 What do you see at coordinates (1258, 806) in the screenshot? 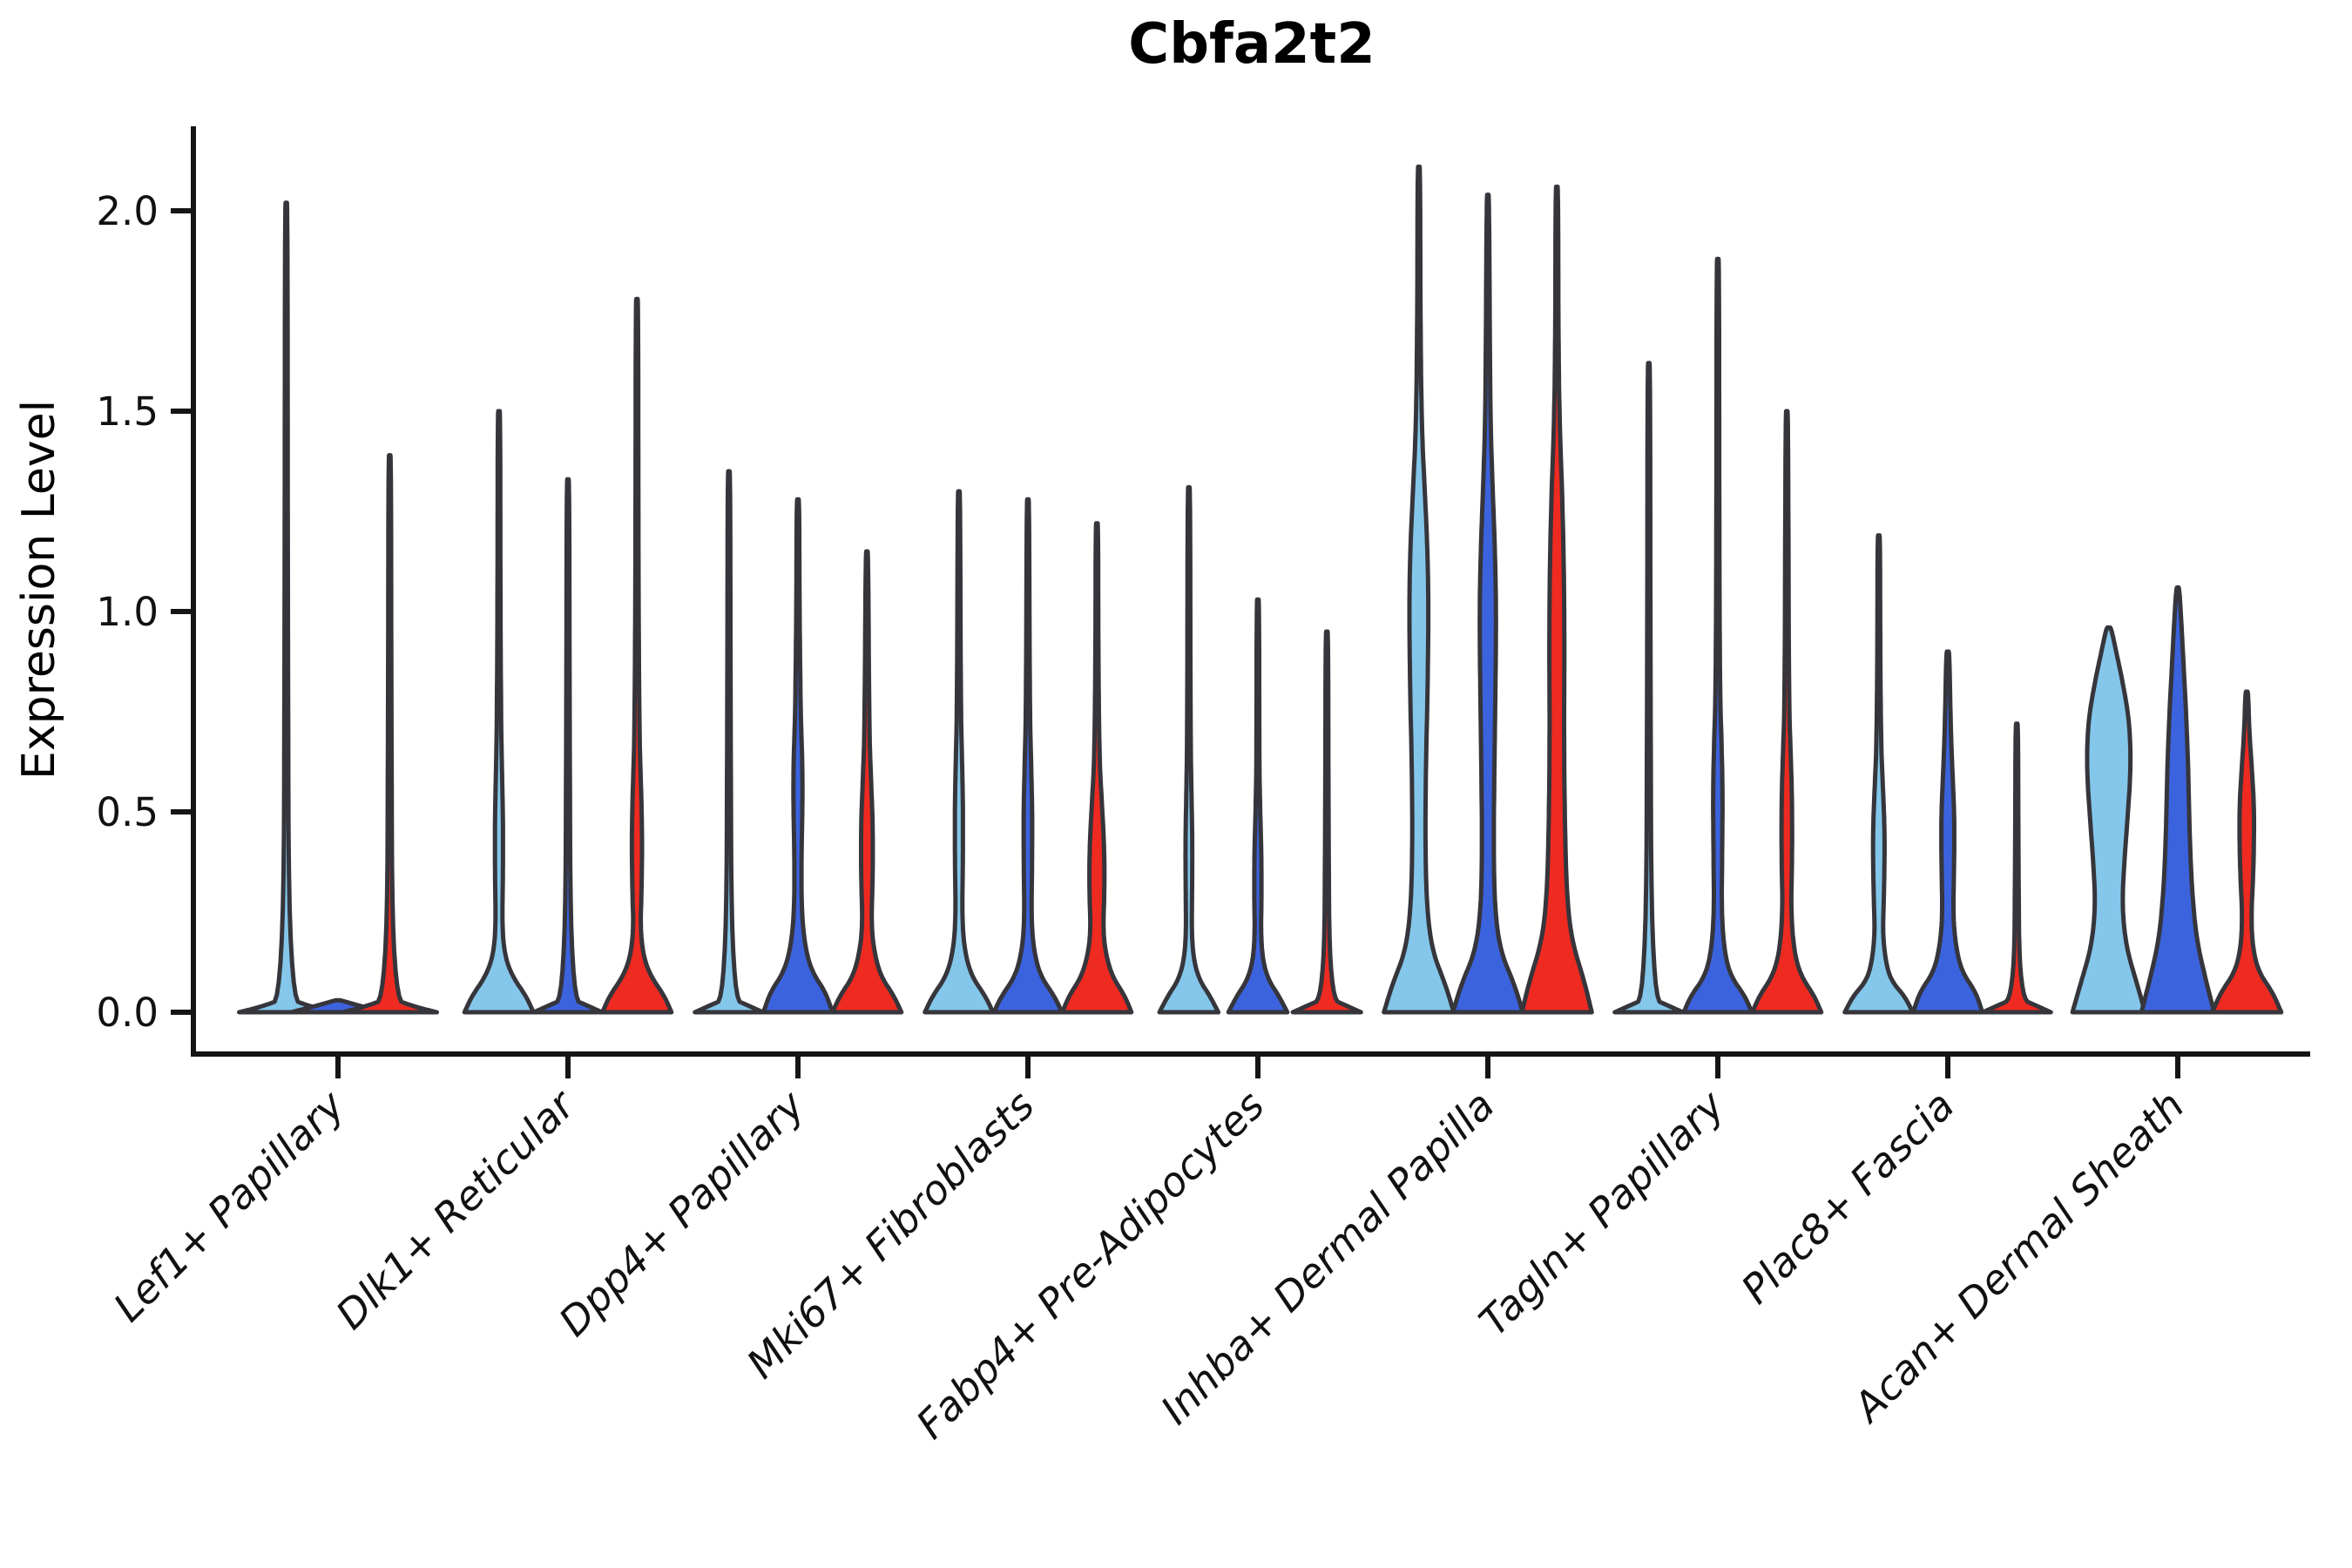
I see `violin-5-royal-blue` at bounding box center [1258, 806].